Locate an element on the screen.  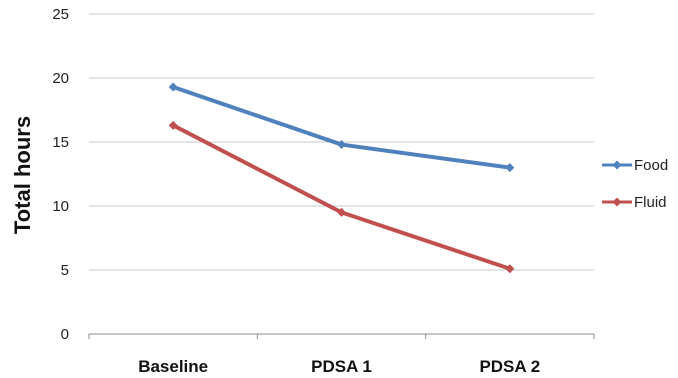
x-category-label: PDSA 2 is located at coordinates (509, 366).